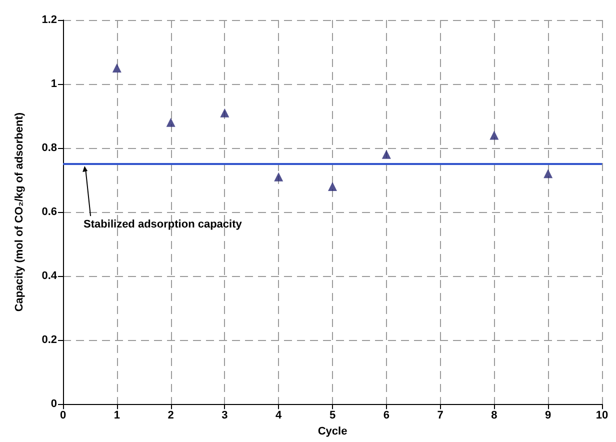 The width and height of the screenshot is (616, 442). I want to click on y-tick-label: 0.2, so click(49, 340).